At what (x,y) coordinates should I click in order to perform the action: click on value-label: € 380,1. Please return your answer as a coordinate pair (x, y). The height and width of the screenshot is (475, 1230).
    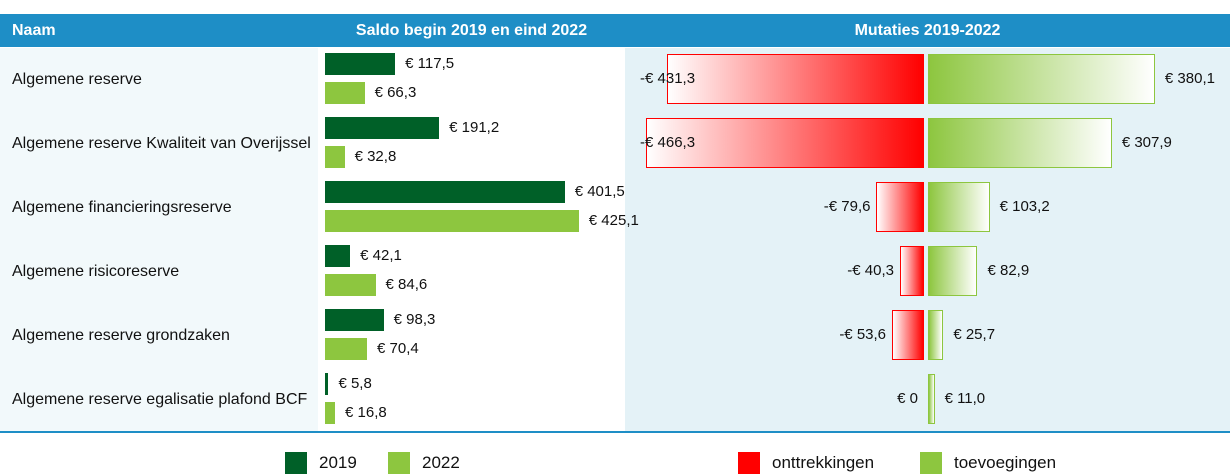
    Looking at the image, I should click on (1189, 78).